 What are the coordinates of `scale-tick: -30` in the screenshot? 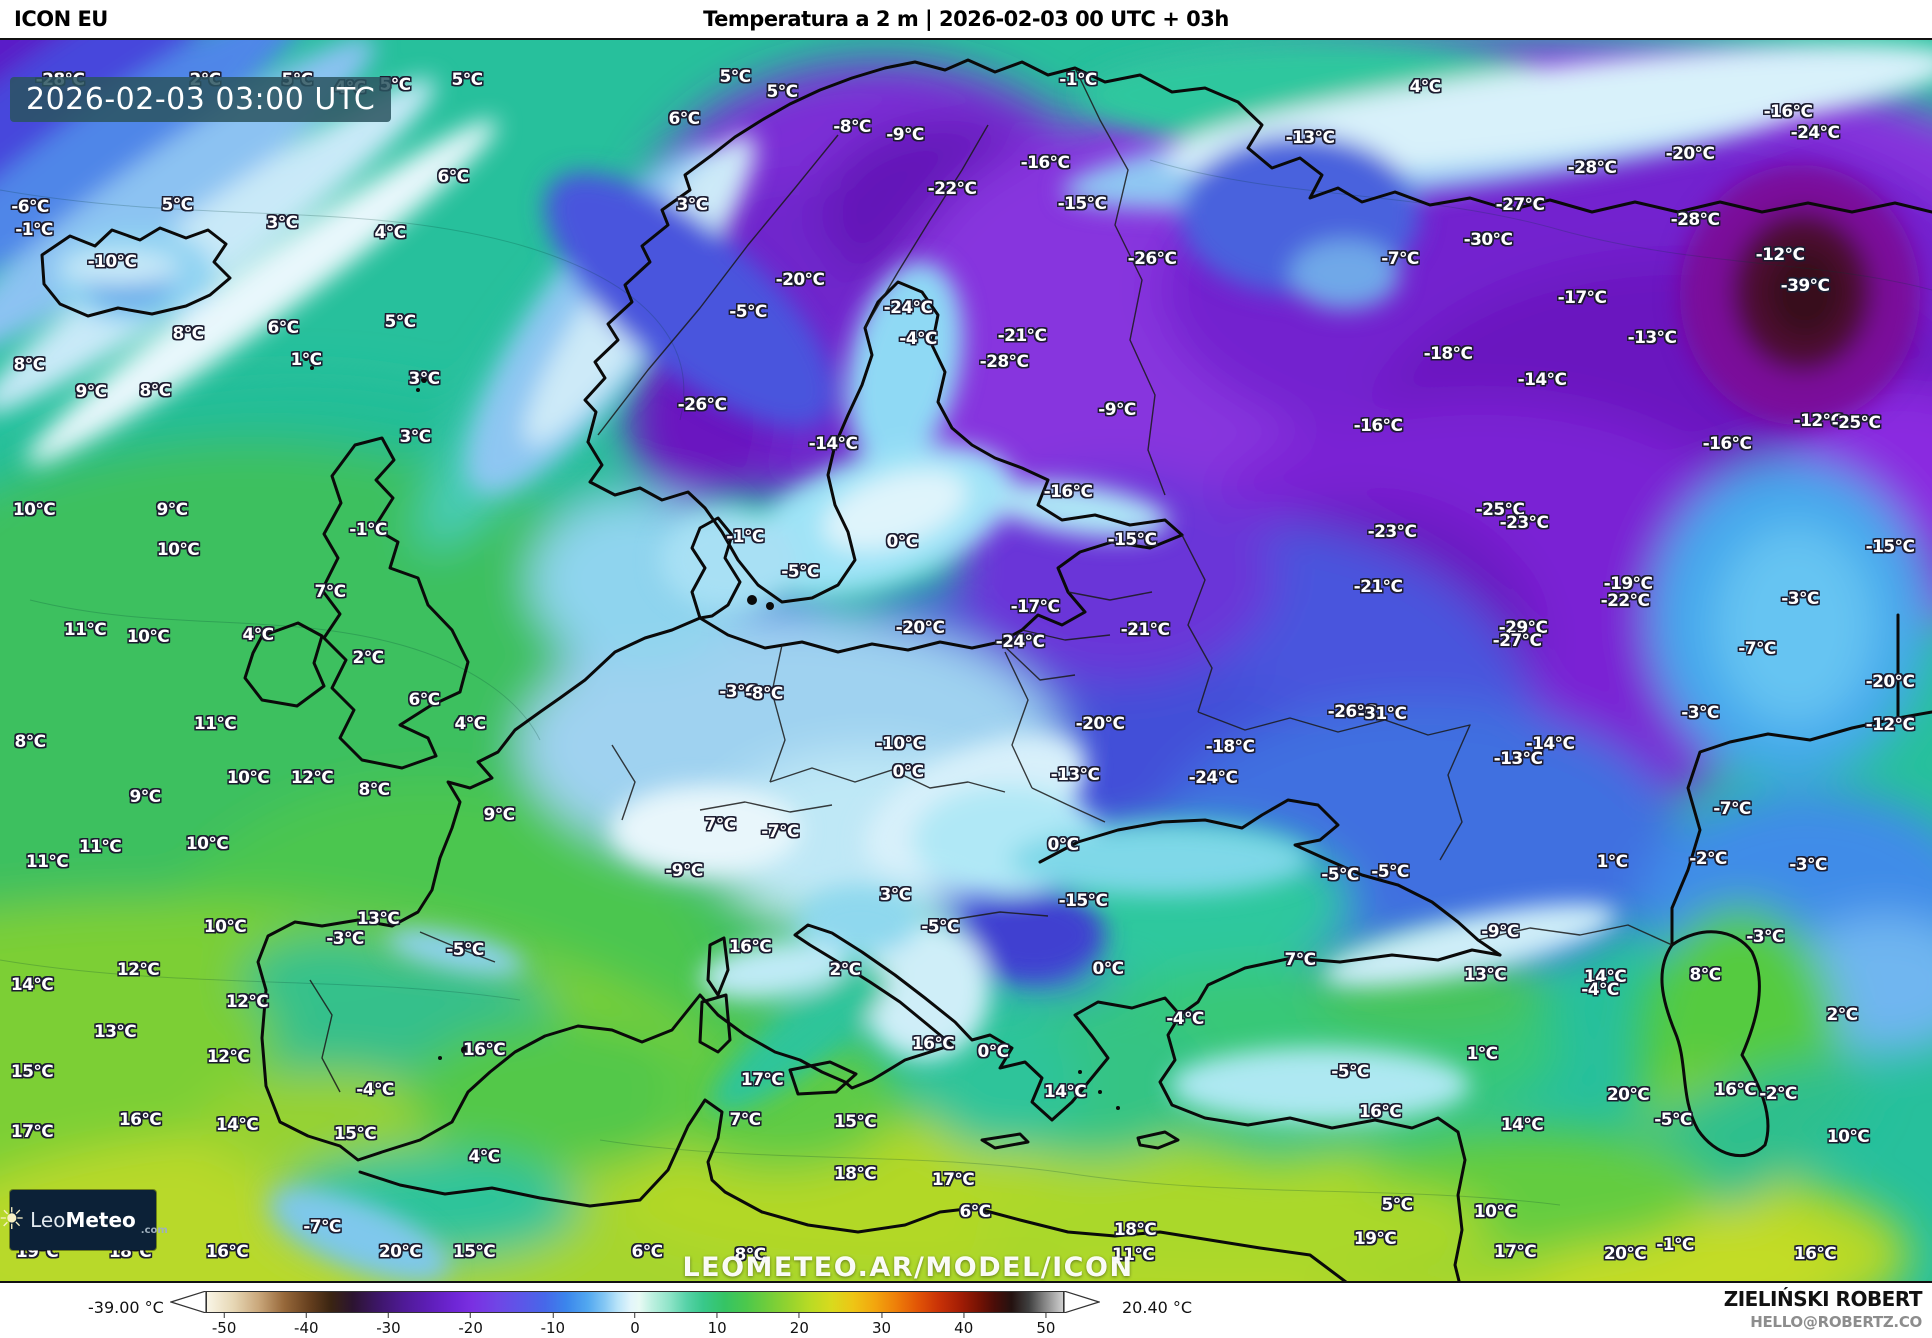 It's located at (388, 1324).